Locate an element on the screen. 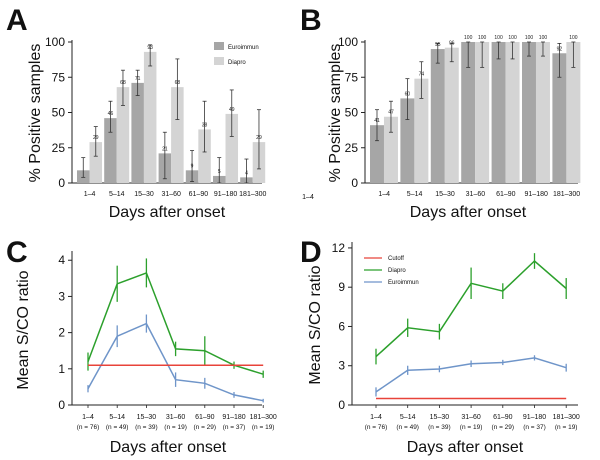 The image size is (600, 460). series-line-euroimmun is located at coordinates (175, 362).